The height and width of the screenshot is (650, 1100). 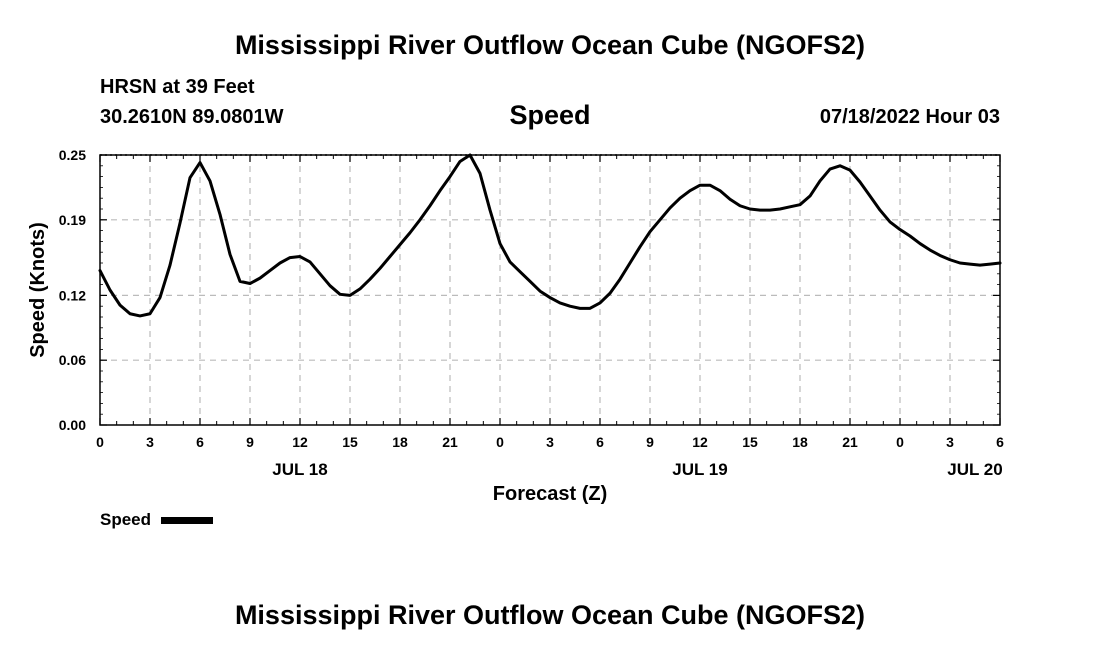 What do you see at coordinates (299, 469) in the screenshot?
I see `date-label: JUL 18` at bounding box center [299, 469].